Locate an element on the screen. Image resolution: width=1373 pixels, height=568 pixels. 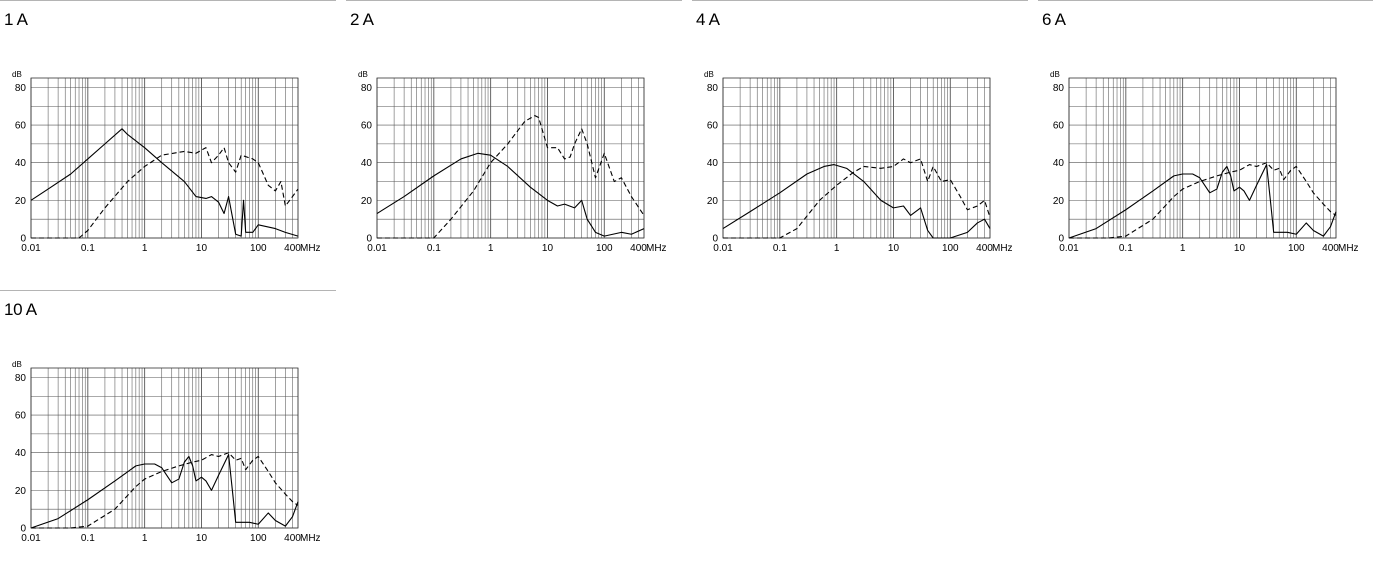
chart-panel: 1 A 0 20 40 60 80 dB 0.01 0.1 1 10 100 400 MHz is located at coordinates (168, 139).